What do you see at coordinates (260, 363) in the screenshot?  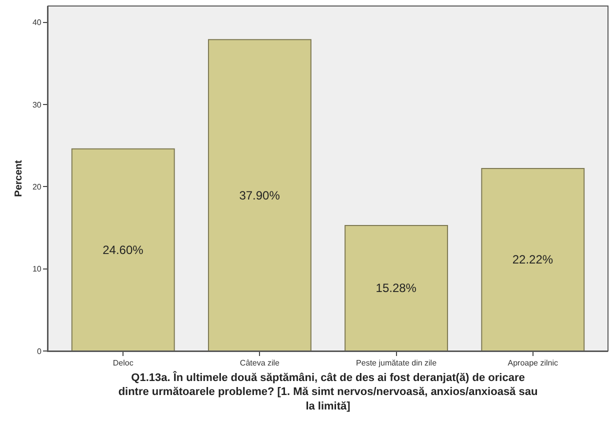 I see `x-tick-label: Câteva zile` at bounding box center [260, 363].